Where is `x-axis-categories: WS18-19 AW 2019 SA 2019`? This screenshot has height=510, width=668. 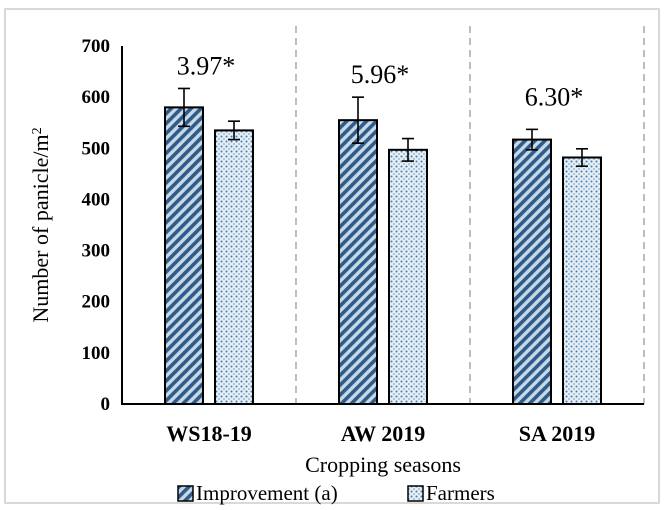 x-axis-categories: WS18-19 AW 2019 SA 2019 is located at coordinates (380, 433).